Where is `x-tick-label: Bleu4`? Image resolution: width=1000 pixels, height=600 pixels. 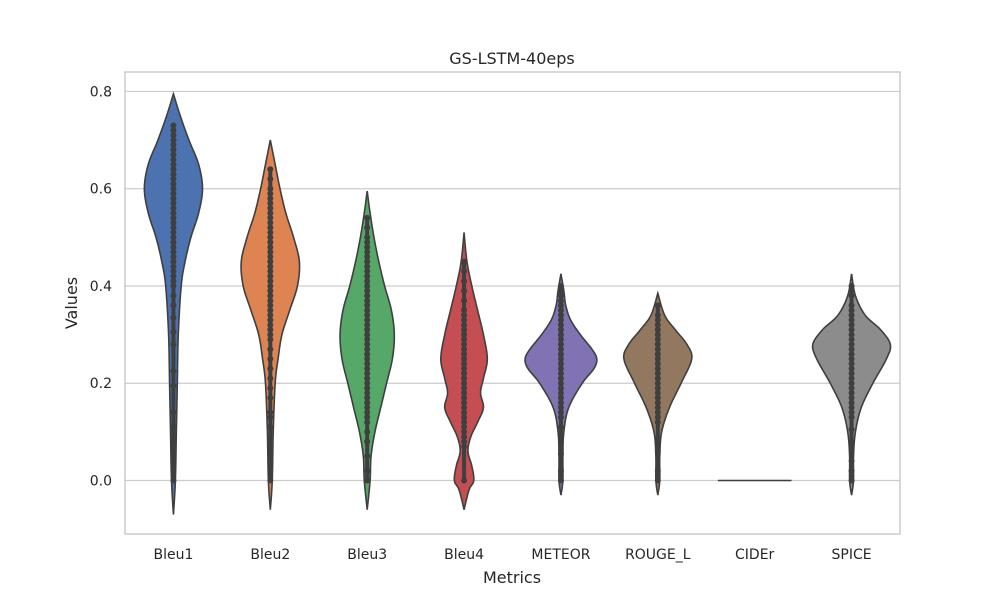
x-tick-label: Bleu4 is located at coordinates (464, 555).